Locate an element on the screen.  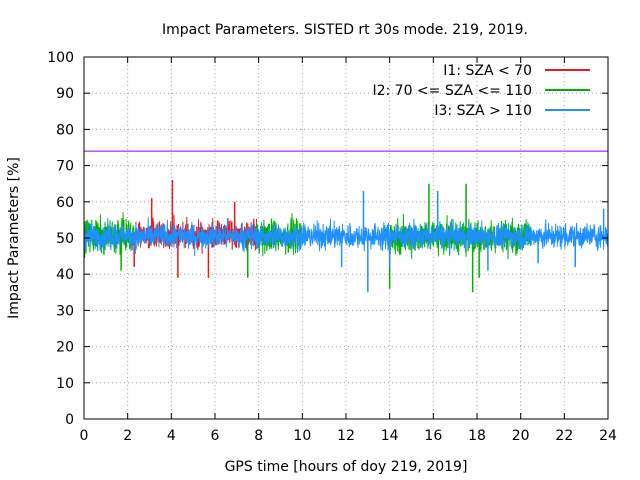
y-axis-label: Impact Parameters [%] is located at coordinates (14, 238).